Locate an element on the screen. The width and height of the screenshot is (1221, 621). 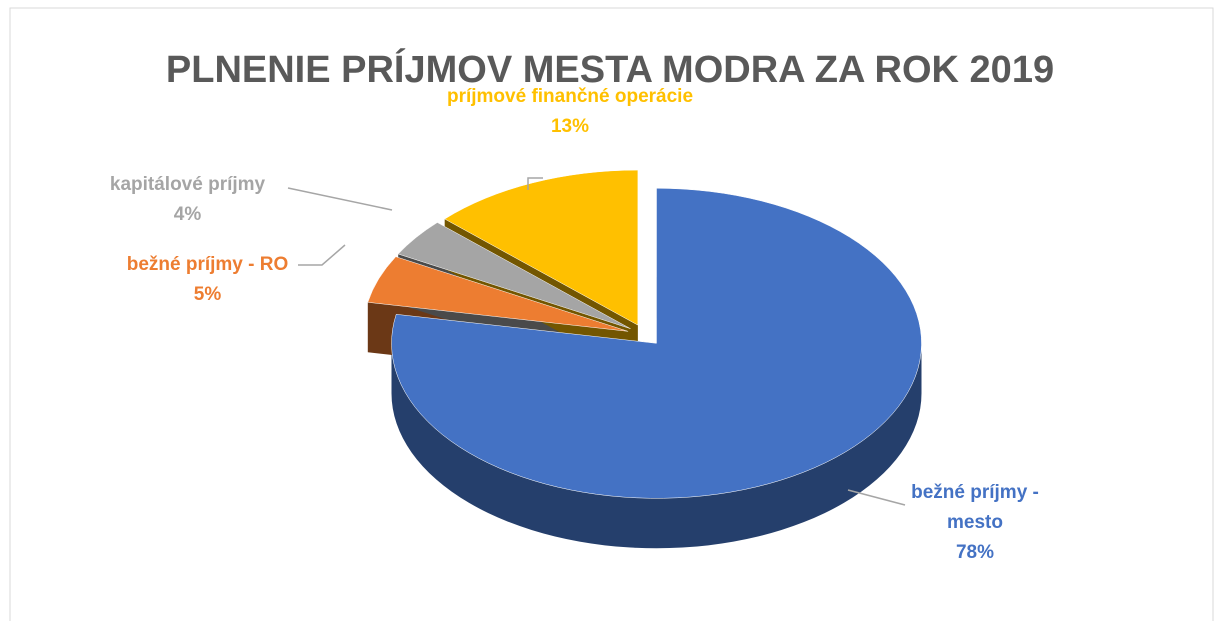
data-label: príjmové finančné operácie 13% is located at coordinates (570, 112).